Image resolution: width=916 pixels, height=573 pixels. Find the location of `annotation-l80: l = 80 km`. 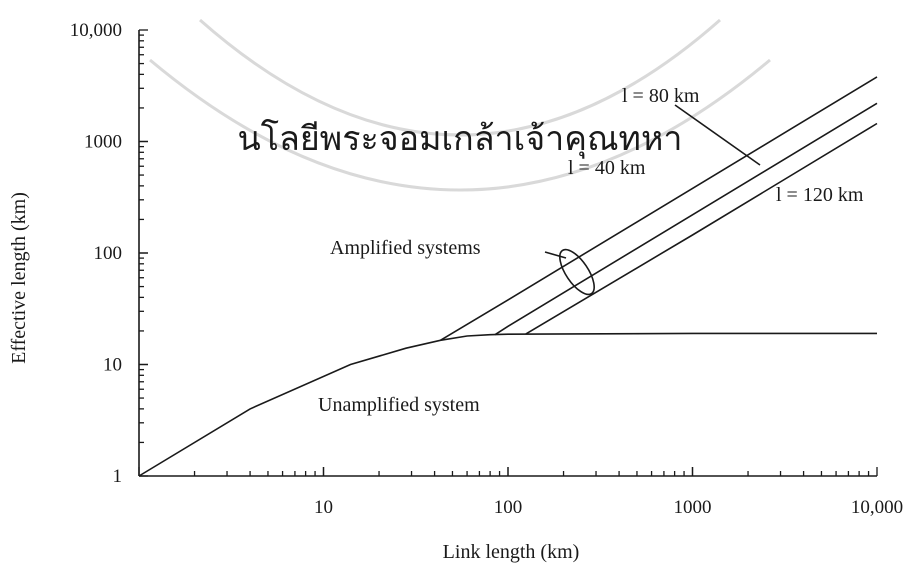

annotation-l80: l = 80 km is located at coordinates (661, 96).